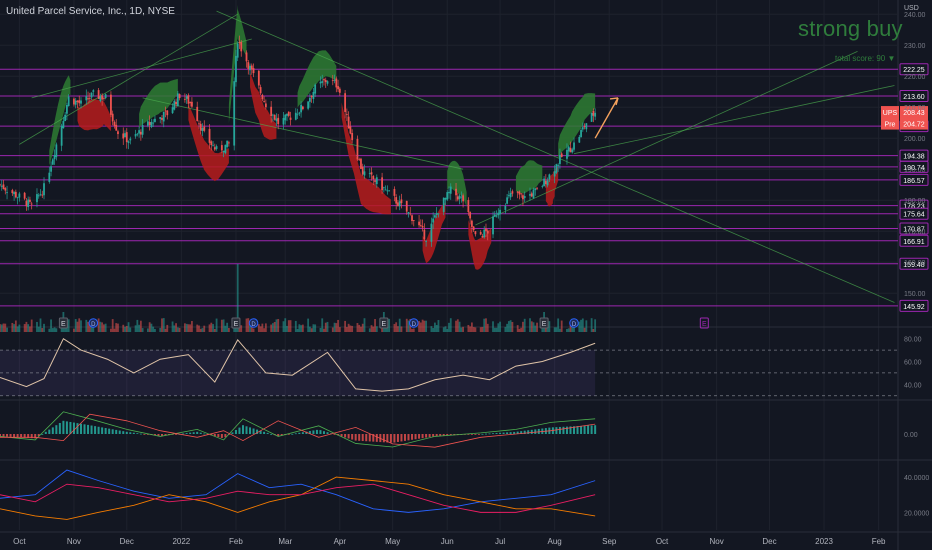  I want to click on volume-bars, so click(298, 298).